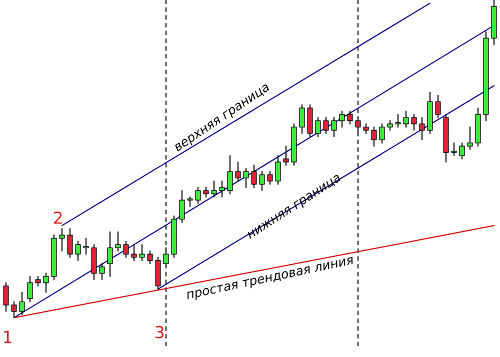 The height and width of the screenshot is (357, 500). Describe the element at coordinates (160, 332) in the screenshot. I see `text: 3` at that location.